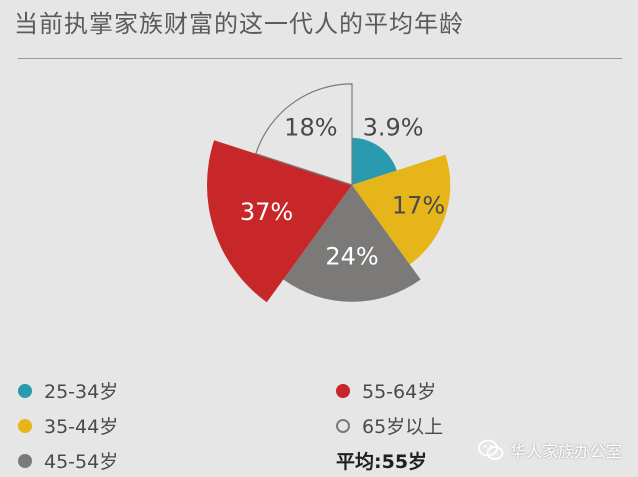 The width and height of the screenshot is (638, 477). I want to click on chart-title: 当前执掌家族财富的这一代人的平均年龄, so click(239, 24).